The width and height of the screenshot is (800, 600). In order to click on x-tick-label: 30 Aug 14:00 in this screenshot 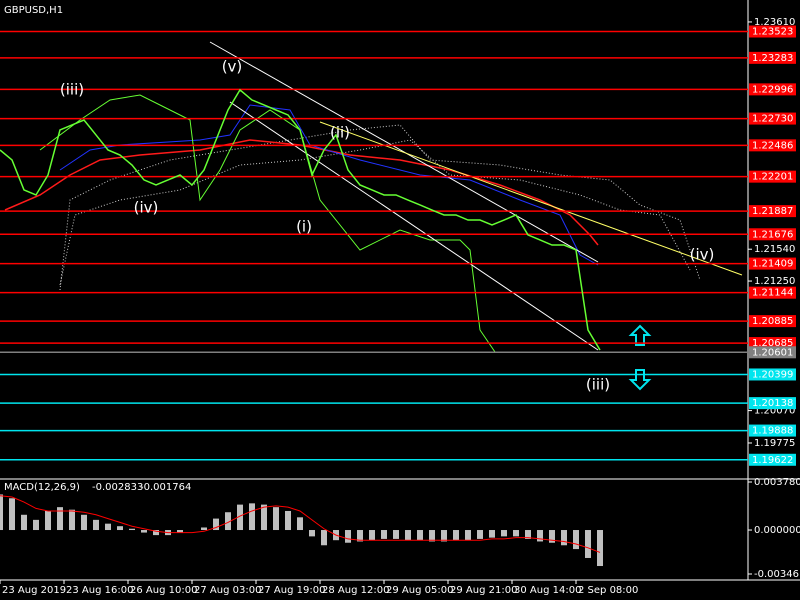, I will do `click(547, 590)`.